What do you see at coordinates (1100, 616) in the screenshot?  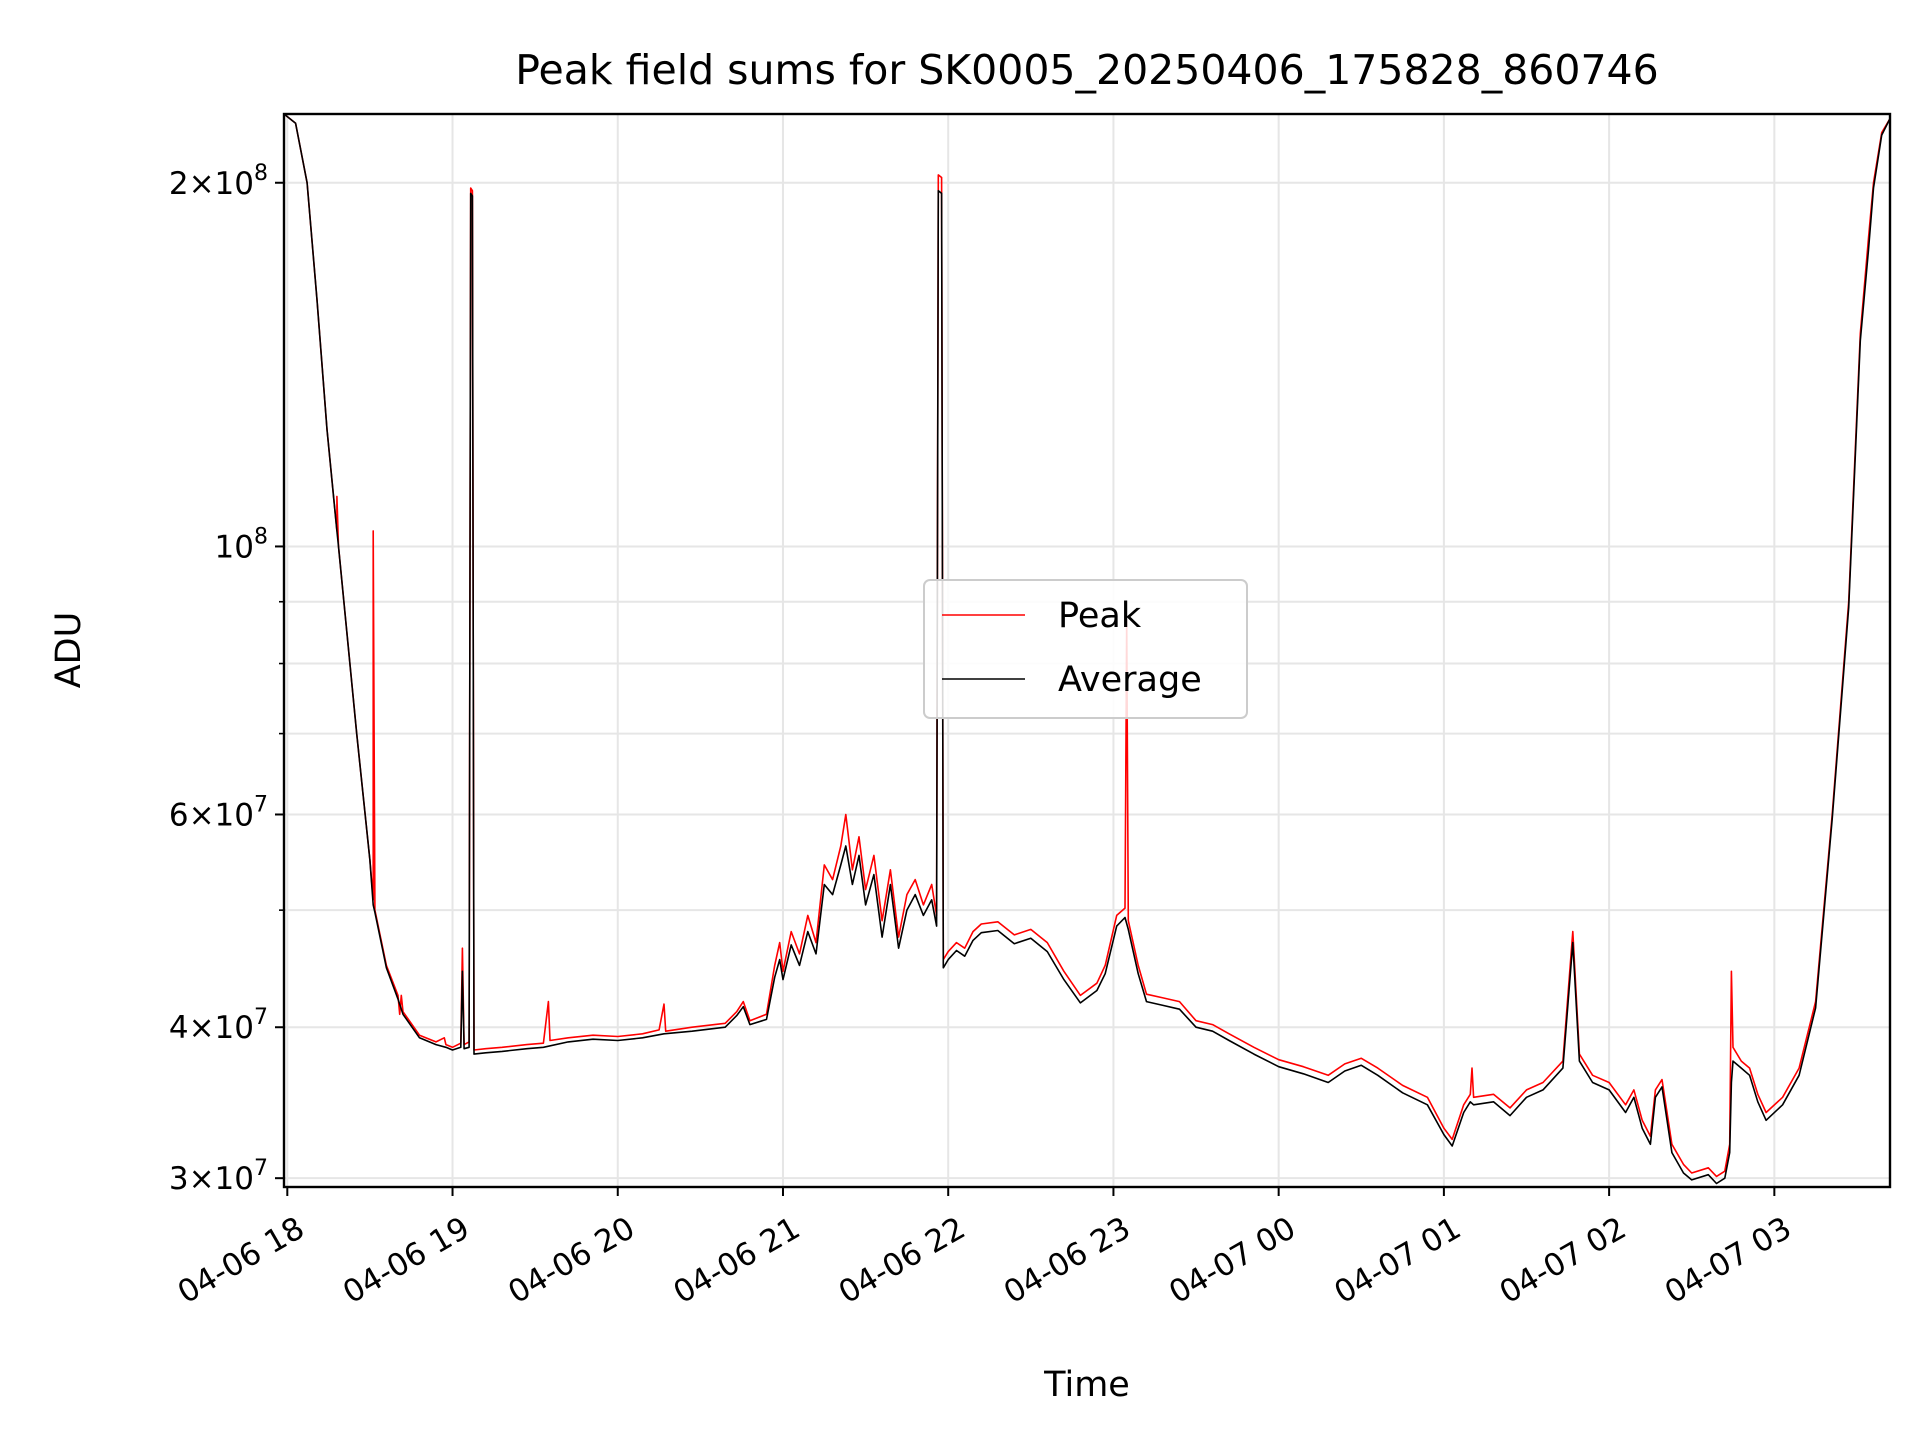 I see `legend-label-peak: Peak` at bounding box center [1100, 616].